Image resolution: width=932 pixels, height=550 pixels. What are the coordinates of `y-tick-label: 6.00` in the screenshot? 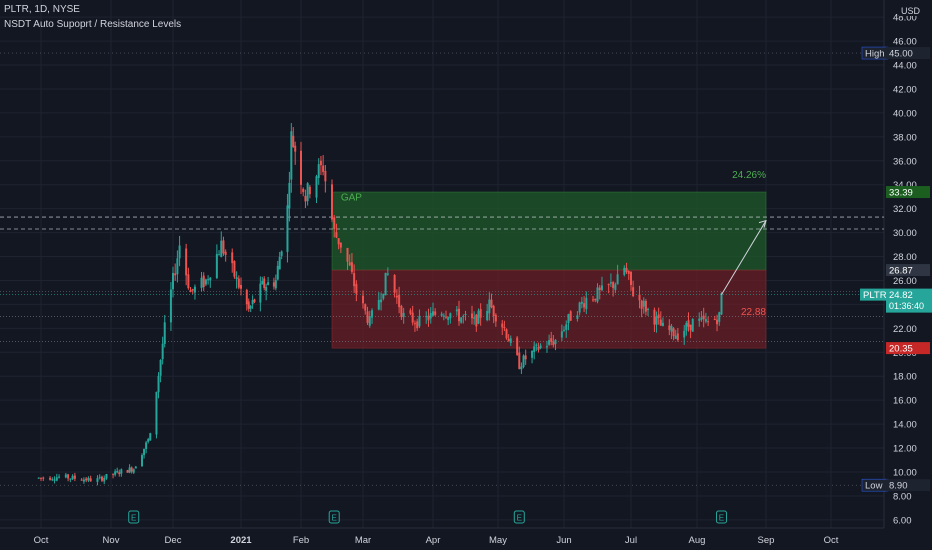 It's located at (902, 520).